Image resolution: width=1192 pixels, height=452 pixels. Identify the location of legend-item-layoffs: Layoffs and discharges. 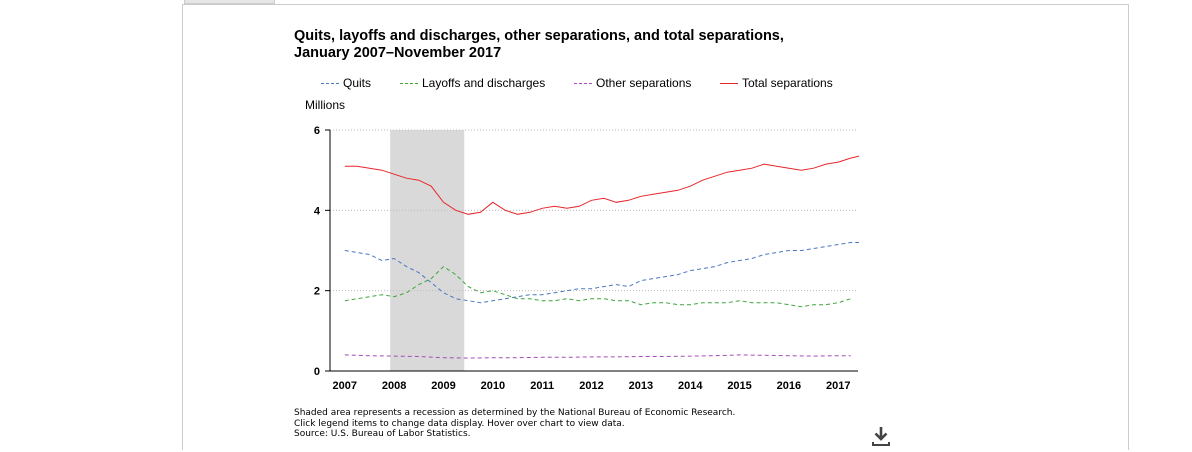
(472, 83).